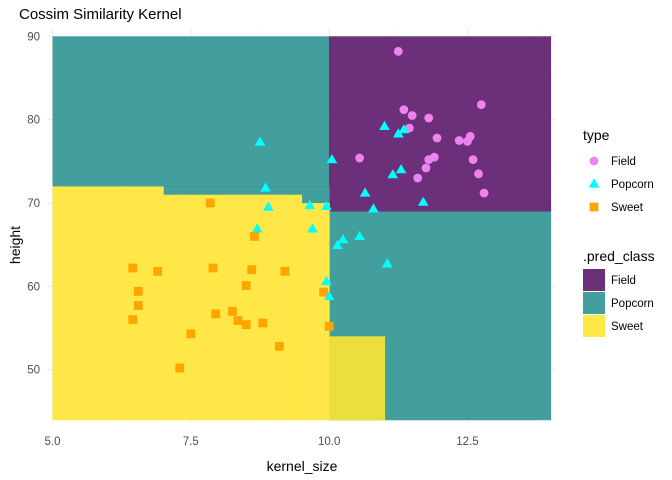 The height and width of the screenshot is (480, 672). Describe the element at coordinates (15, 245) in the screenshot. I see `y-axis-title: height` at that location.